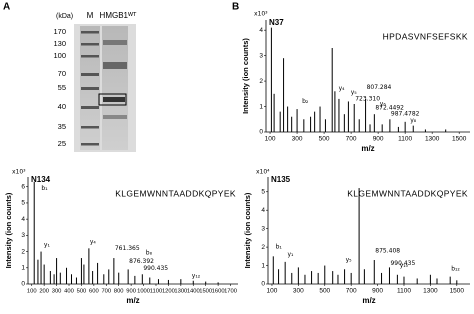  What do you see at coordinates (62, 87) in the screenshot?
I see `marker-label: 55` at bounding box center [62, 87].